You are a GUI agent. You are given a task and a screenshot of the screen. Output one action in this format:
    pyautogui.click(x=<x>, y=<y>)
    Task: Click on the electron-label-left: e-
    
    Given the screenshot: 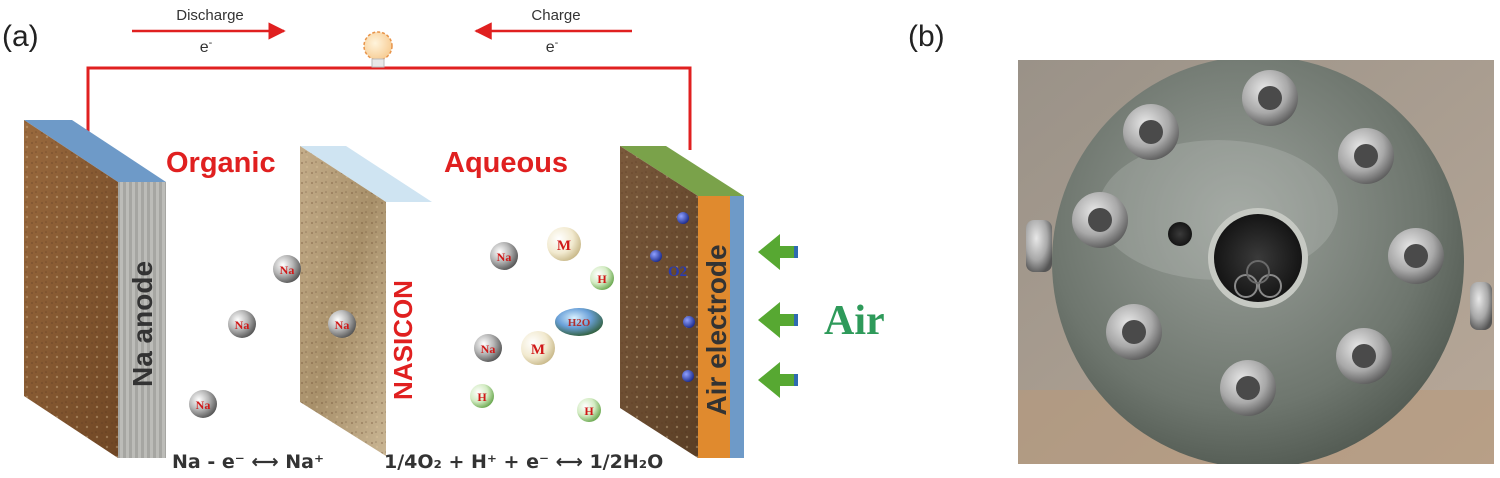 What is the action you would take?
    pyautogui.click(x=206, y=46)
    